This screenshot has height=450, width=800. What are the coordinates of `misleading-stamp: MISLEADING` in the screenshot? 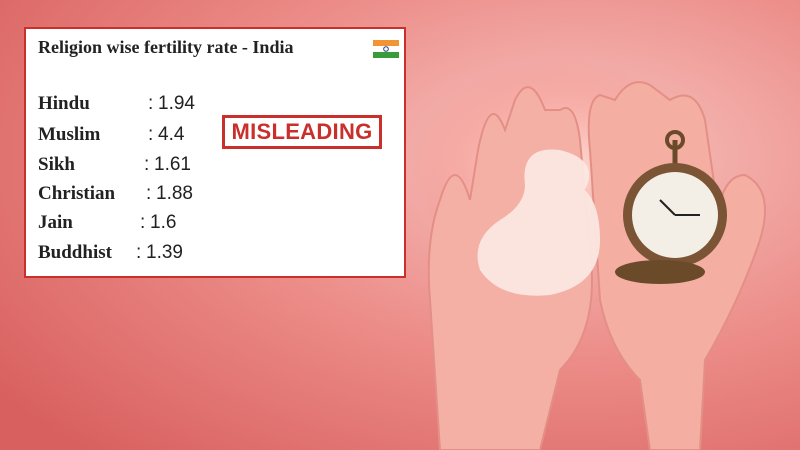 It's located at (302, 132).